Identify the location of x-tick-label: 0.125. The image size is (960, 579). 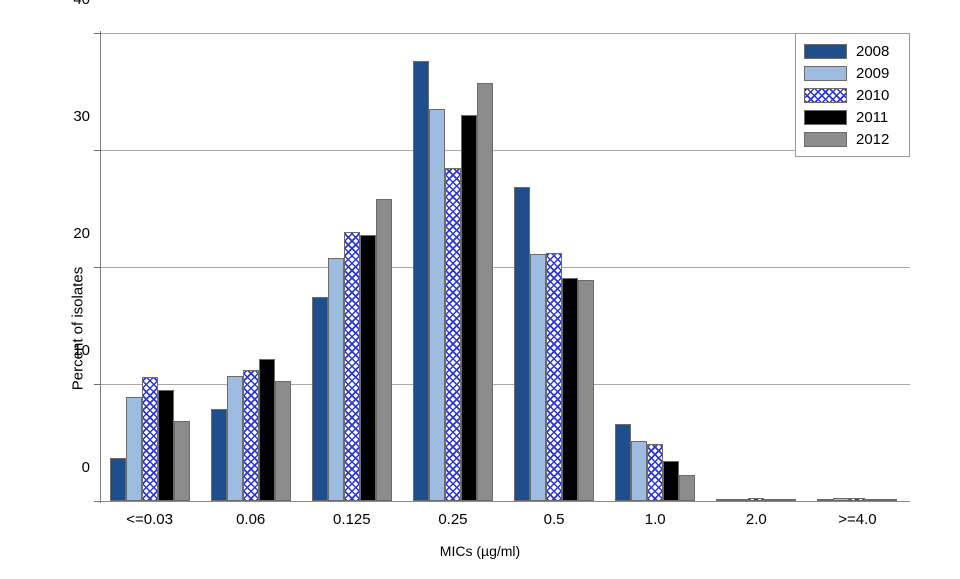
(352, 519).